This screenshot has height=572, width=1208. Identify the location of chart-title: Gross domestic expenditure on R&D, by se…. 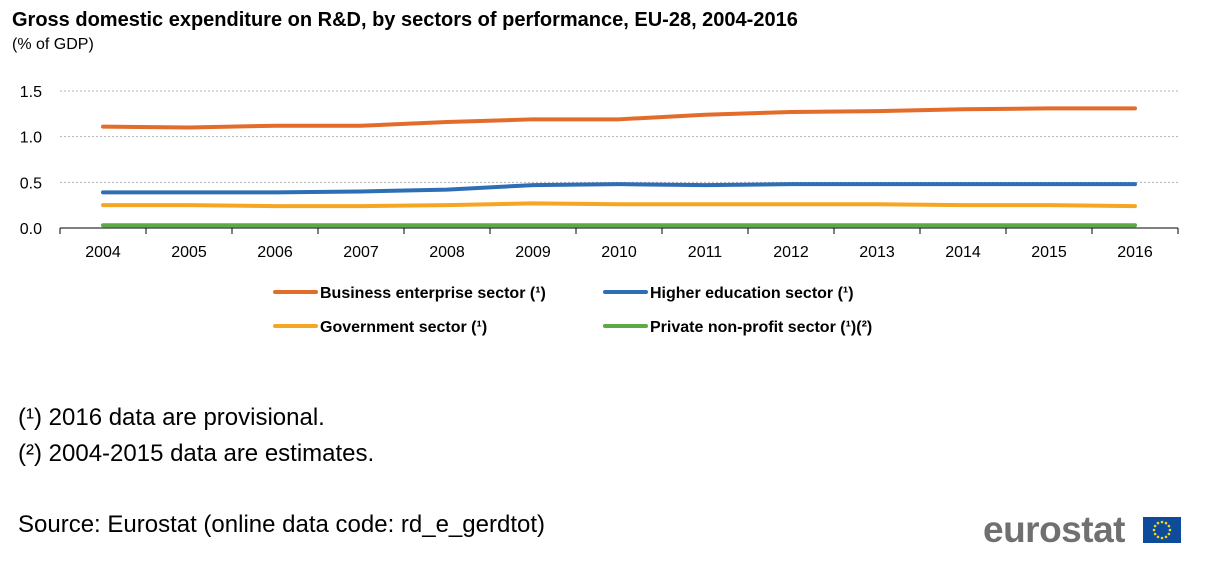
(405, 20).